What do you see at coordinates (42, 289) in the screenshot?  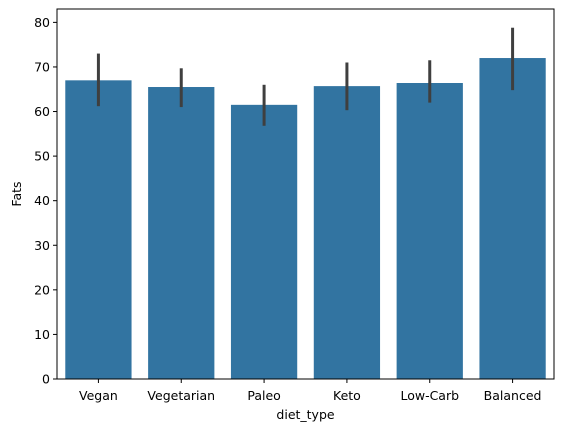 I see `y-tick-label: 20` at bounding box center [42, 289].